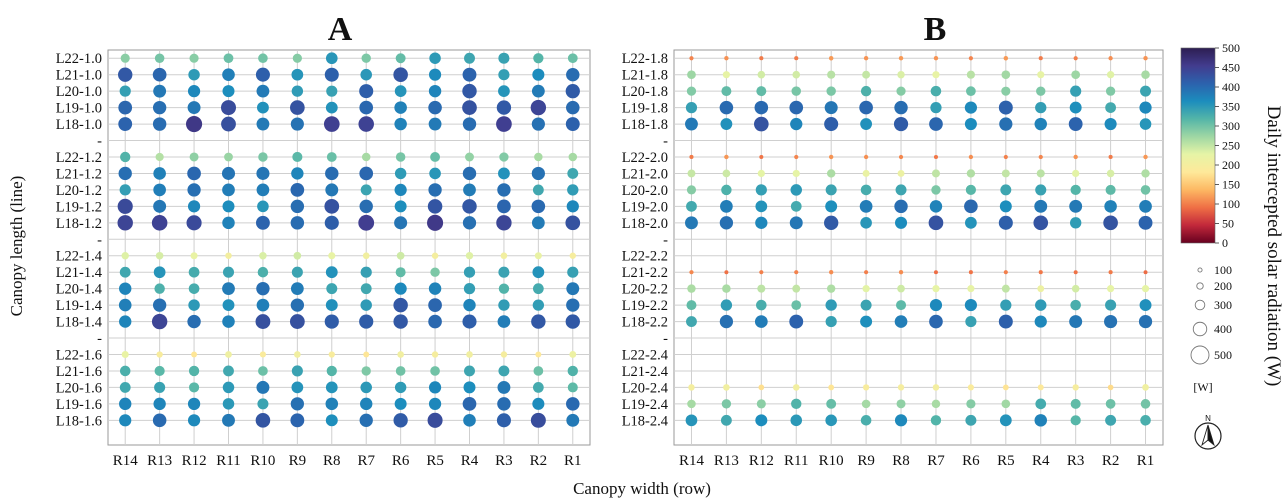  Describe the element at coordinates (1231, 204) in the screenshot. I see `colorbar-tick-label: 100` at that location.